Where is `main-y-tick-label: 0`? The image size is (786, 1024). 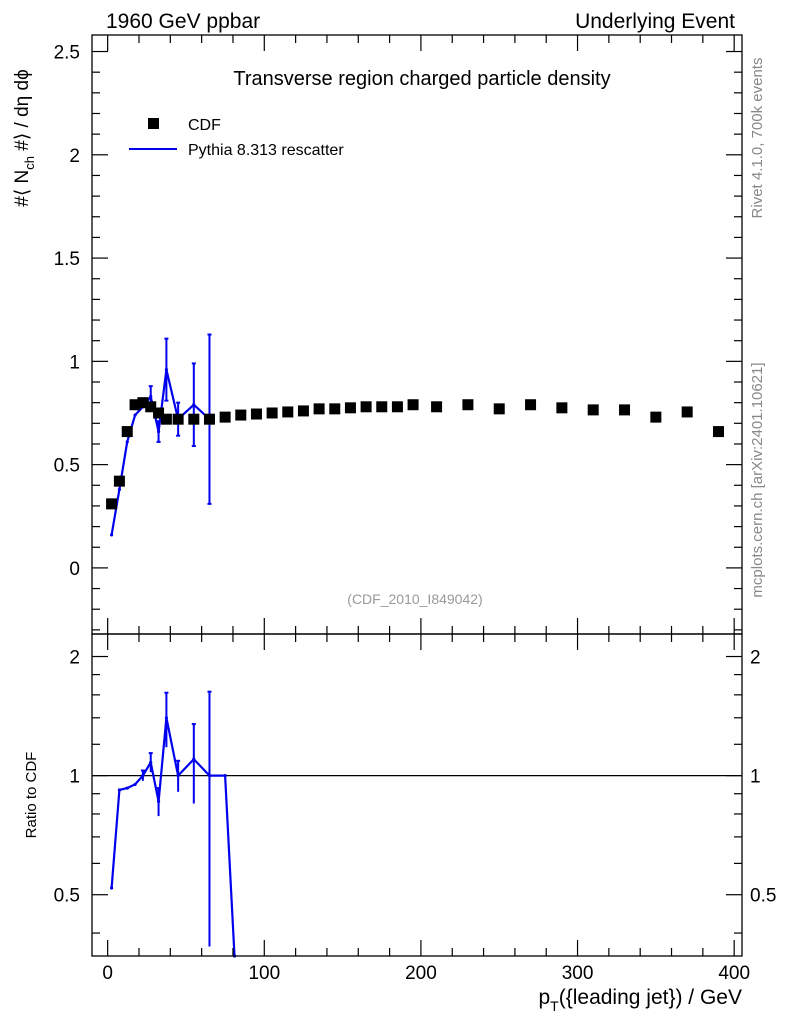 main-y-tick-label: 0 is located at coordinates (74, 569).